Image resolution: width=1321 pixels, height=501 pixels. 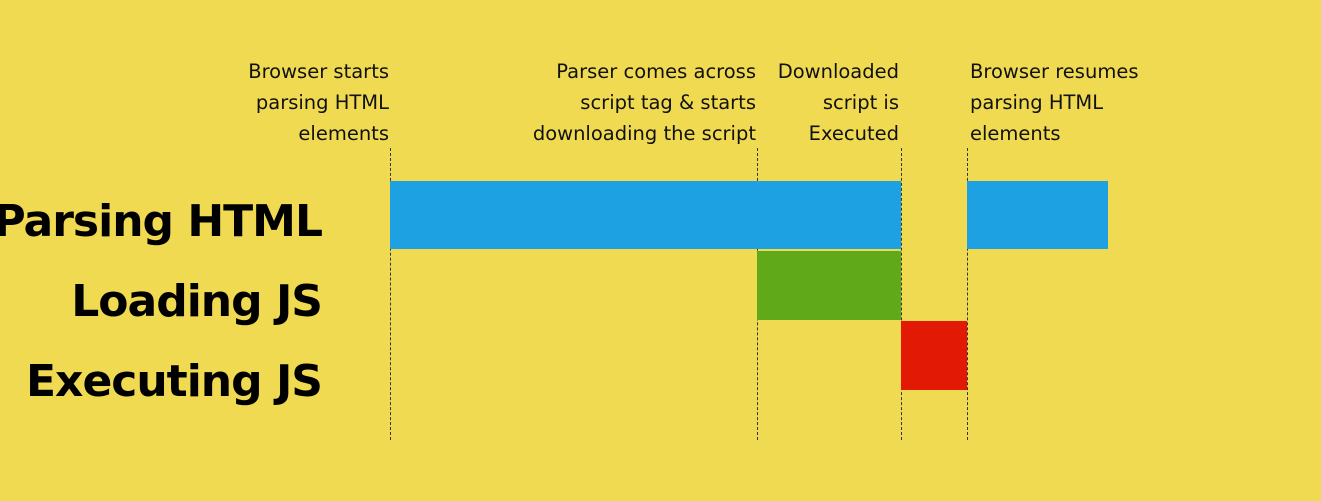 What do you see at coordinates (161, 221) in the screenshot?
I see `row-label-parsing-html: Parsing HTML` at bounding box center [161, 221].